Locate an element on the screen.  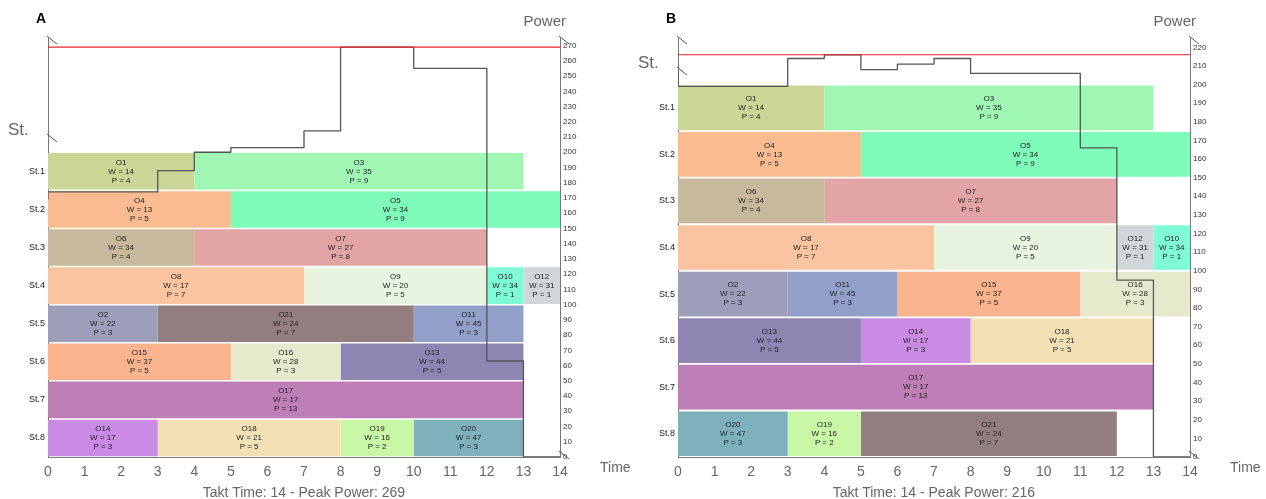
text: Takt Time: 14 - Peak Power: 216 is located at coordinates (934, 491).